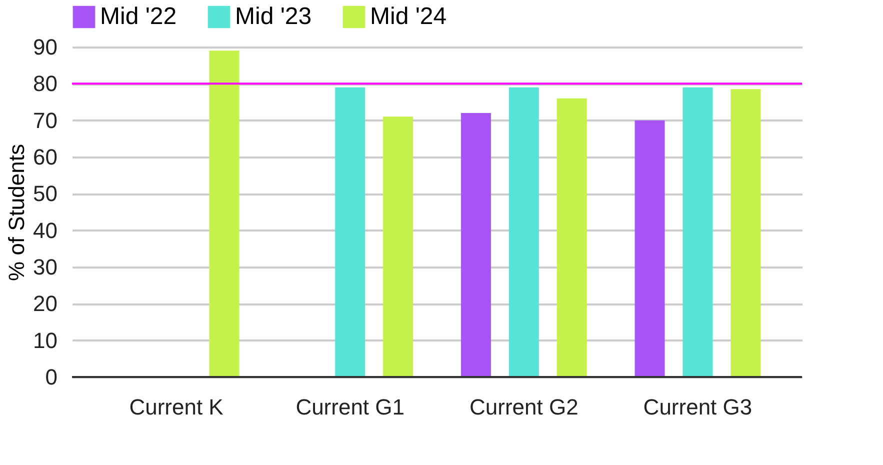 Image resolution: width=883 pixels, height=465 pixels. What do you see at coordinates (45, 340) in the screenshot?
I see `y-tick-label: 10` at bounding box center [45, 340].